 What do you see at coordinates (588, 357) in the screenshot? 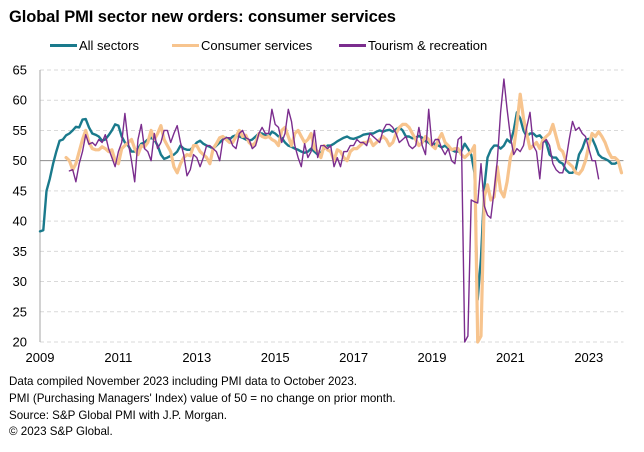
I see `x-tick-label-2023: 2023` at bounding box center [588, 357].